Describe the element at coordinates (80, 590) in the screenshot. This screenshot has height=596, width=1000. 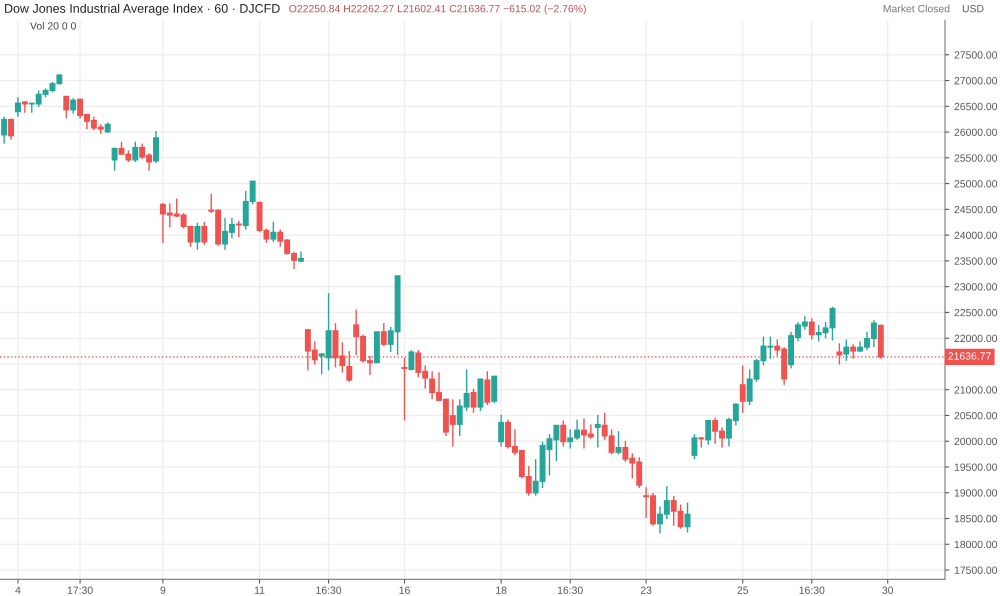
I see `x-tick-label: 17:30` at that location.